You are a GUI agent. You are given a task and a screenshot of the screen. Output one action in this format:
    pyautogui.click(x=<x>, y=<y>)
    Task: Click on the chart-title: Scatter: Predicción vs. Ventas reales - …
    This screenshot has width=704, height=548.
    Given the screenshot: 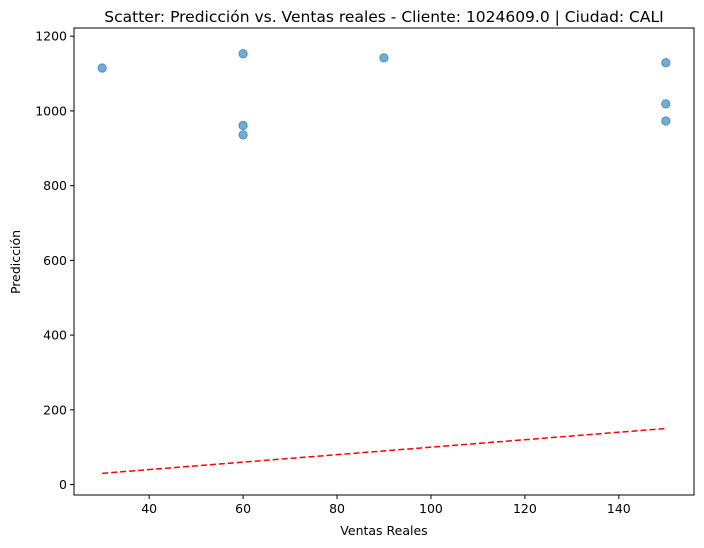 What is the action you would take?
    pyautogui.click(x=383, y=17)
    